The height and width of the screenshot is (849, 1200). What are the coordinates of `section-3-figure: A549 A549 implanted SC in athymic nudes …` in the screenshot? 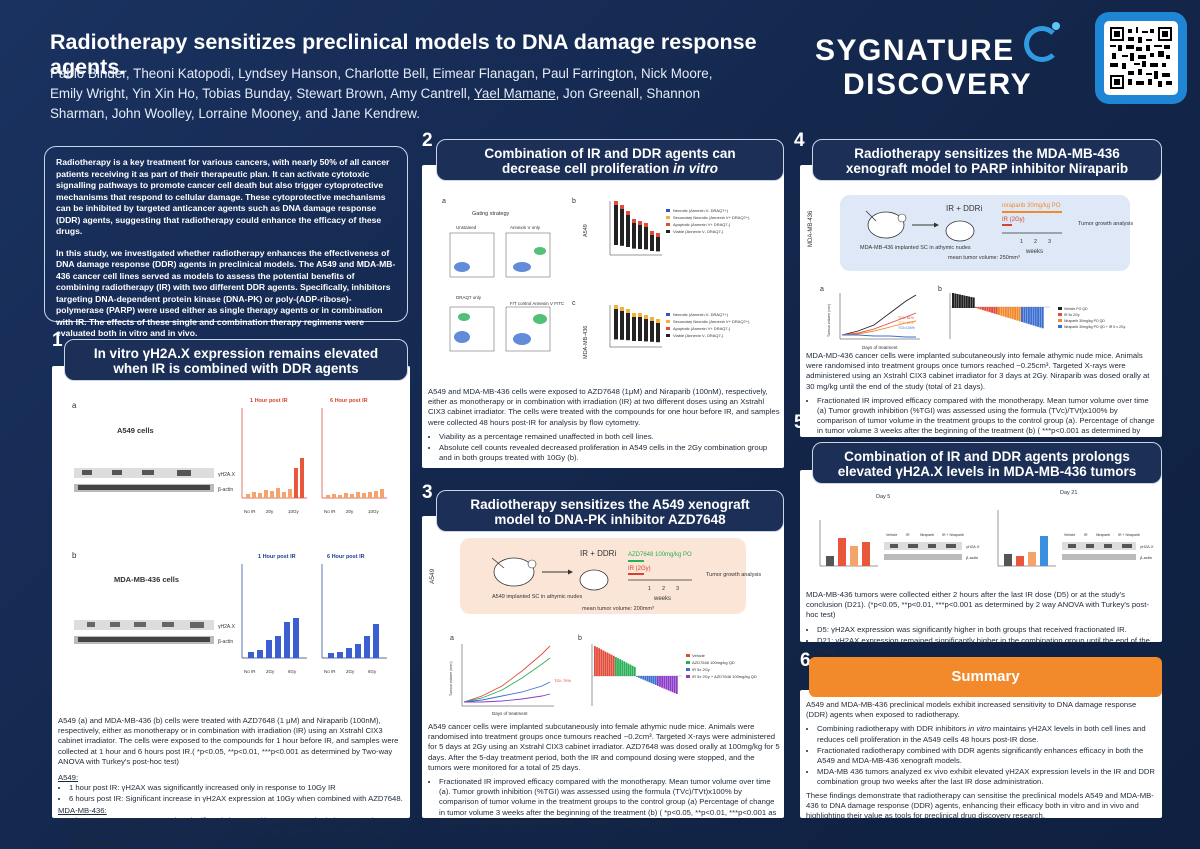 It's located at (595, 627).